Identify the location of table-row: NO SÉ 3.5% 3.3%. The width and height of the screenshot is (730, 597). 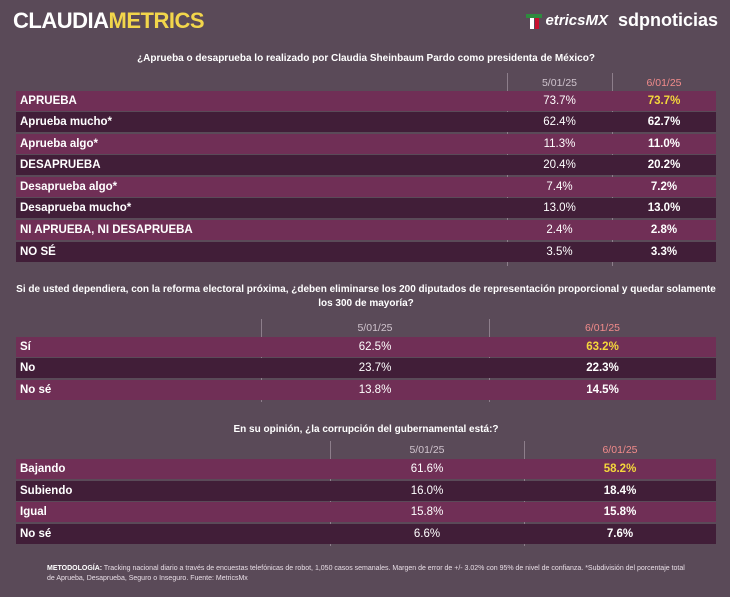
(366, 252).